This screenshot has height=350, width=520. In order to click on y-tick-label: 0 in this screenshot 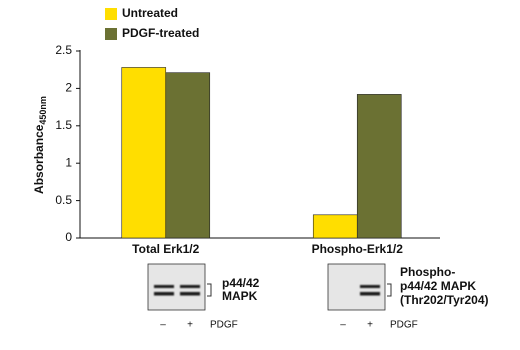, I will do `click(68, 237)`.